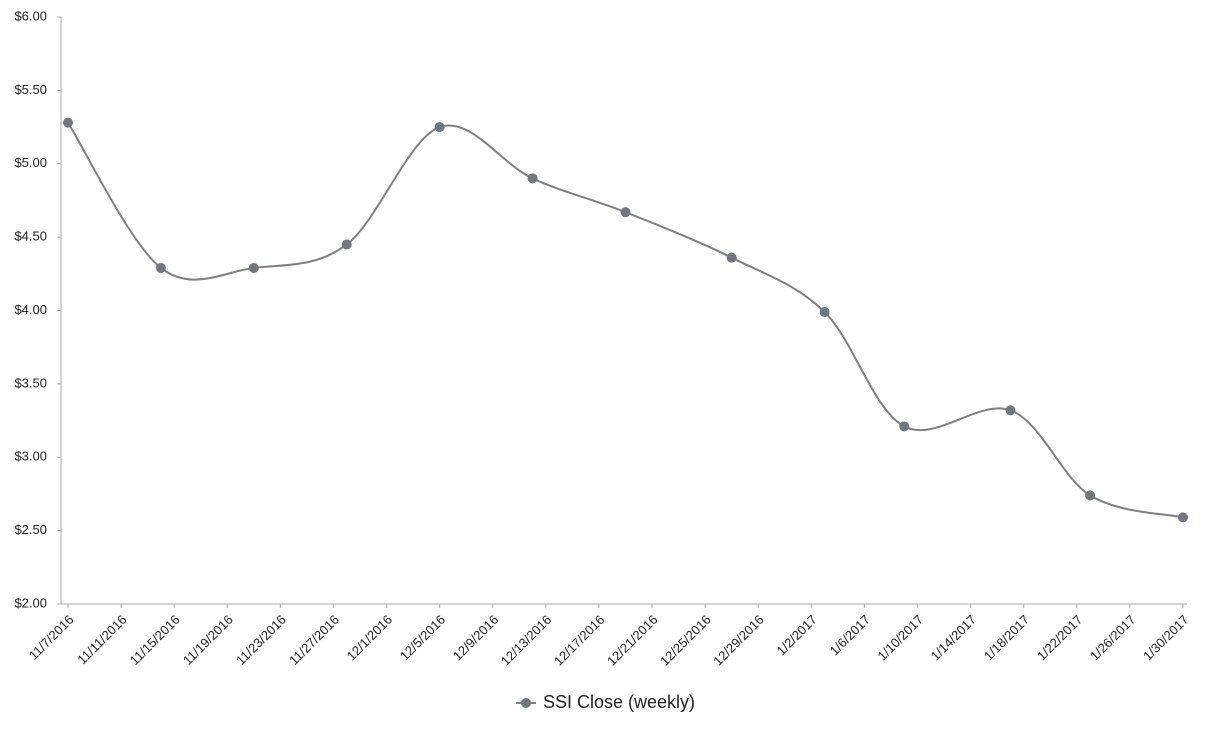  Describe the element at coordinates (101, 639) in the screenshot. I see `x-tick-label: 11/11/2016` at that location.